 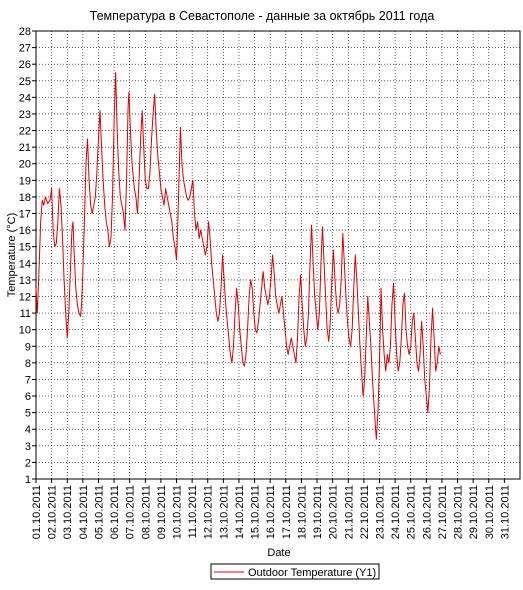 I want to click on x-tick-label: 16.10.2011, so click(x=271, y=512).